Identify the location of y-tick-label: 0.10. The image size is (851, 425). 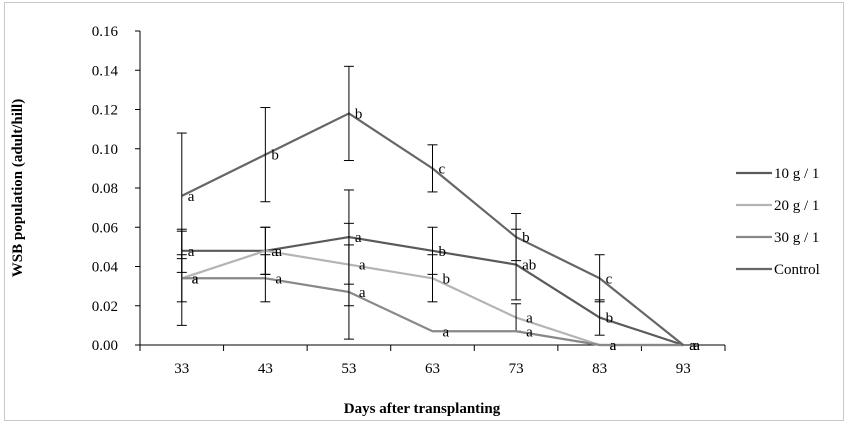
(105, 150).